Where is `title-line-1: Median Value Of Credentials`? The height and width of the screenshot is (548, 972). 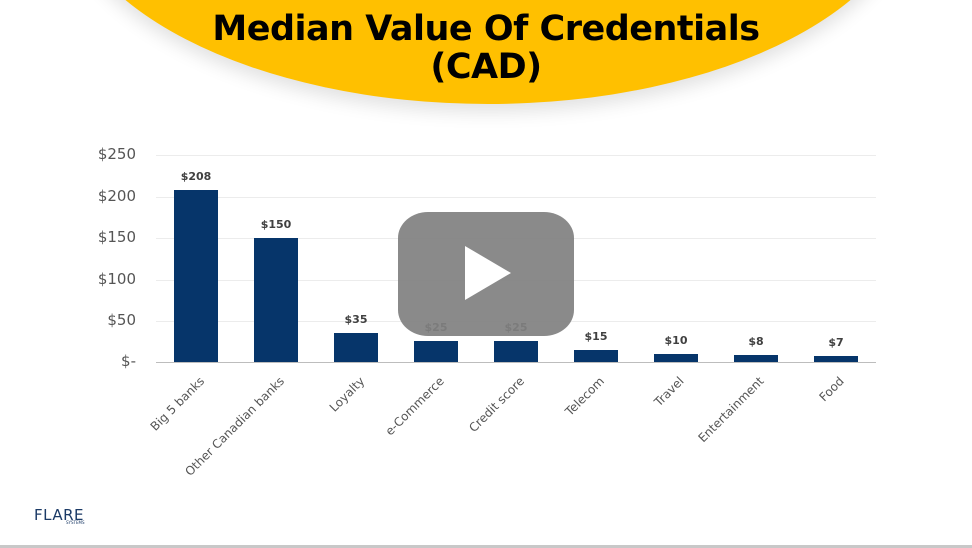
title-line-1: Median Value Of Credentials is located at coordinates (486, 29).